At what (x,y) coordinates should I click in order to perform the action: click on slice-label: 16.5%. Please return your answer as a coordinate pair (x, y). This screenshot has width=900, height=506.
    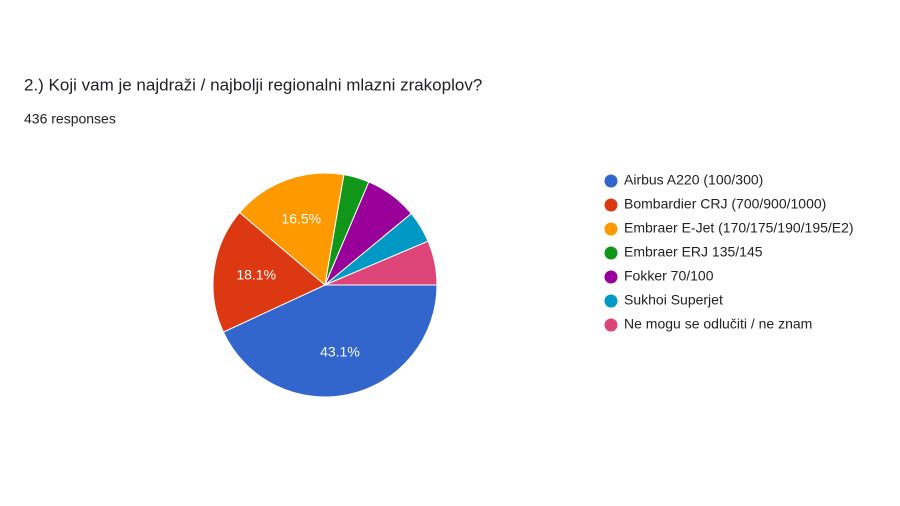
    Looking at the image, I should click on (301, 218).